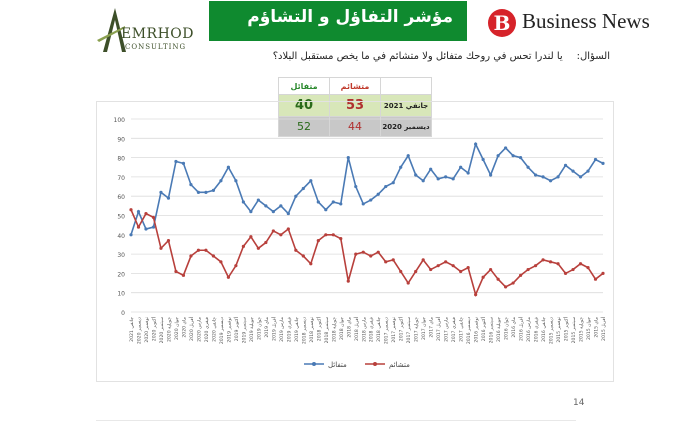 This screenshot has height=425, width=675. What do you see at coordinates (139, 330) in the screenshot?
I see `x-tick-label: ديسمبر 2020` at bounding box center [139, 330].